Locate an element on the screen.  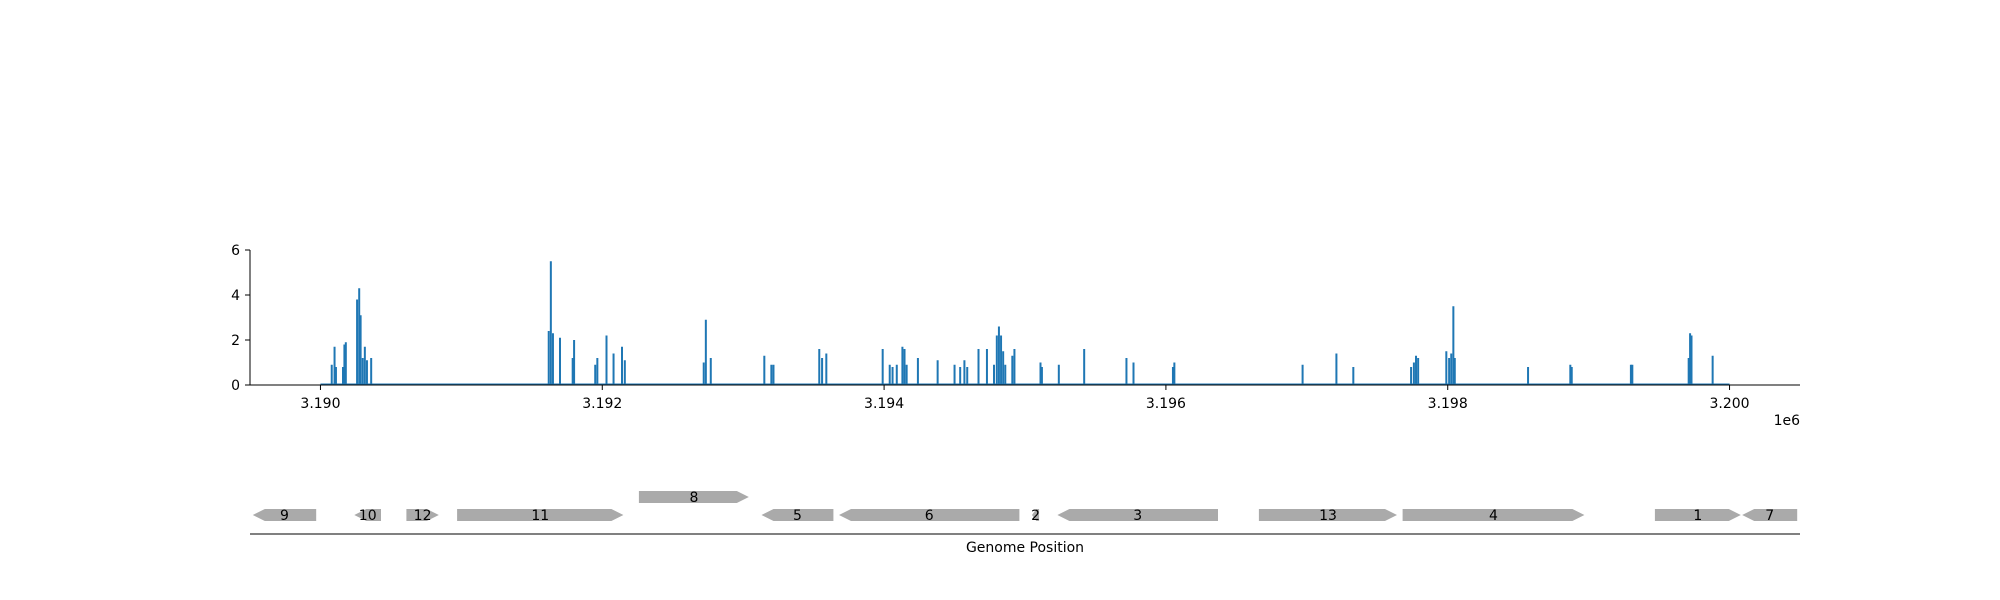
gene-label-10: 10 is located at coordinates (368, 516).